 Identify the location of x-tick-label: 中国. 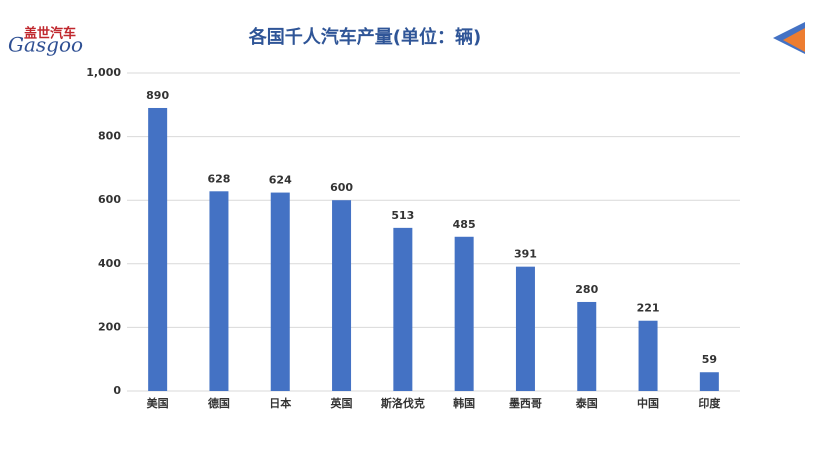
(648, 403).